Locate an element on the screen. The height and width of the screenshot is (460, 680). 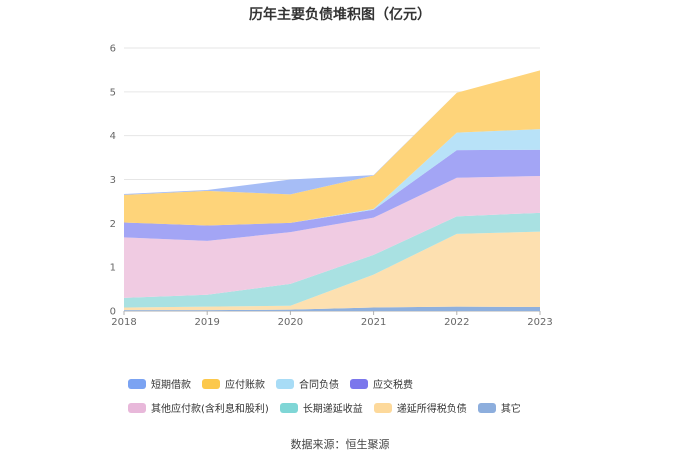
legend-item: 长期递延收益 is located at coordinates (321, 407).